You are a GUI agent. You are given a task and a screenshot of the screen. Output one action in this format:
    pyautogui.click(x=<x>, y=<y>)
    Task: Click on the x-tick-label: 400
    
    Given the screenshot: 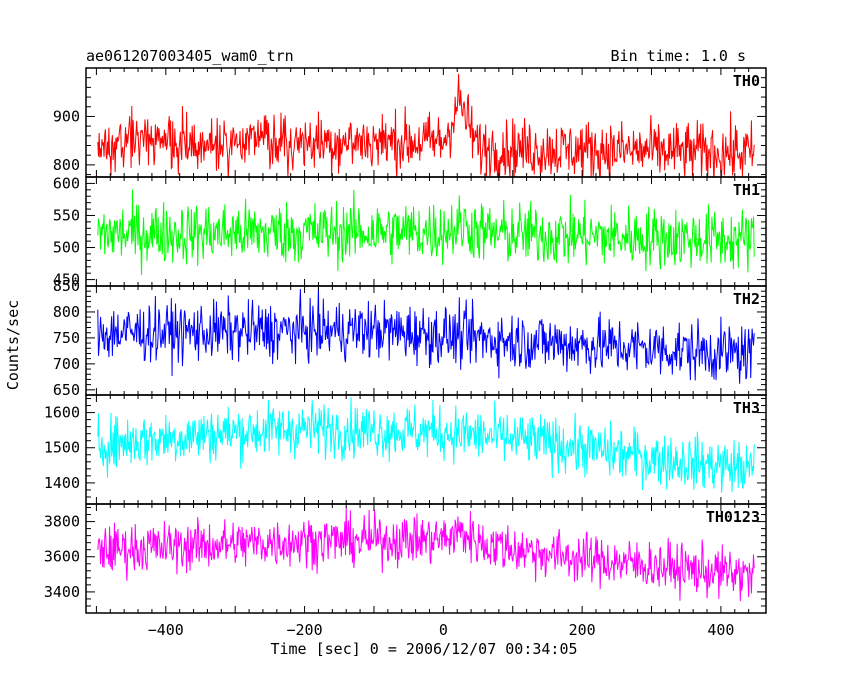 What is the action you would take?
    pyautogui.click(x=720, y=630)
    